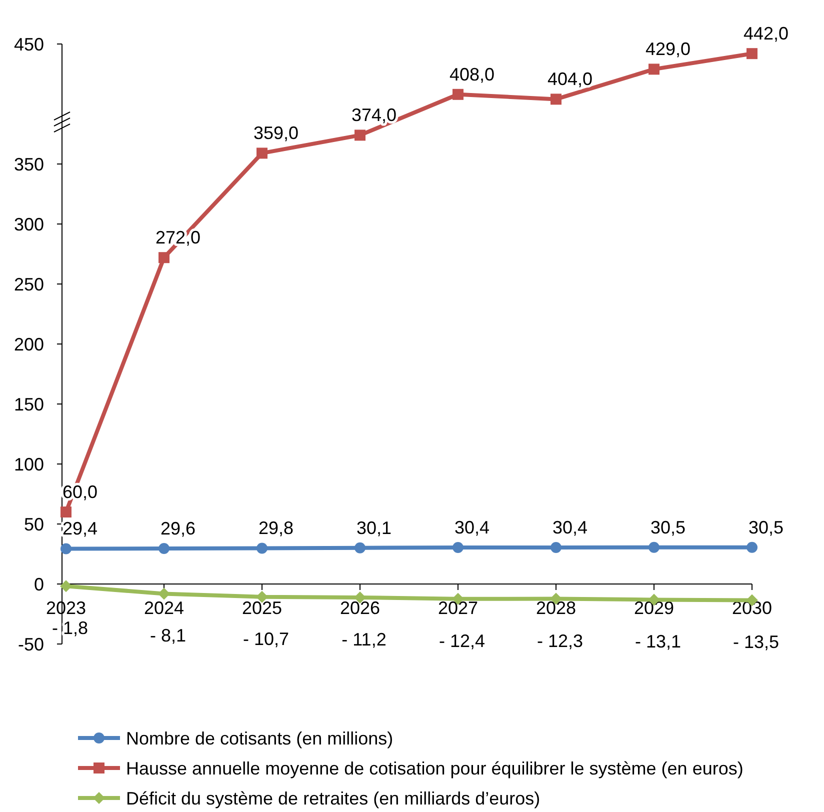 The image size is (824, 812). Describe the element at coordinates (29, 44) in the screenshot. I see `y-tick-label: 450` at that location.